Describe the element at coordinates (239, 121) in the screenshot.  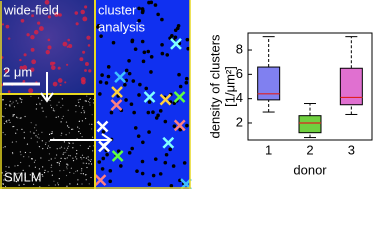
I see `y-tick-label: 2` at that location.